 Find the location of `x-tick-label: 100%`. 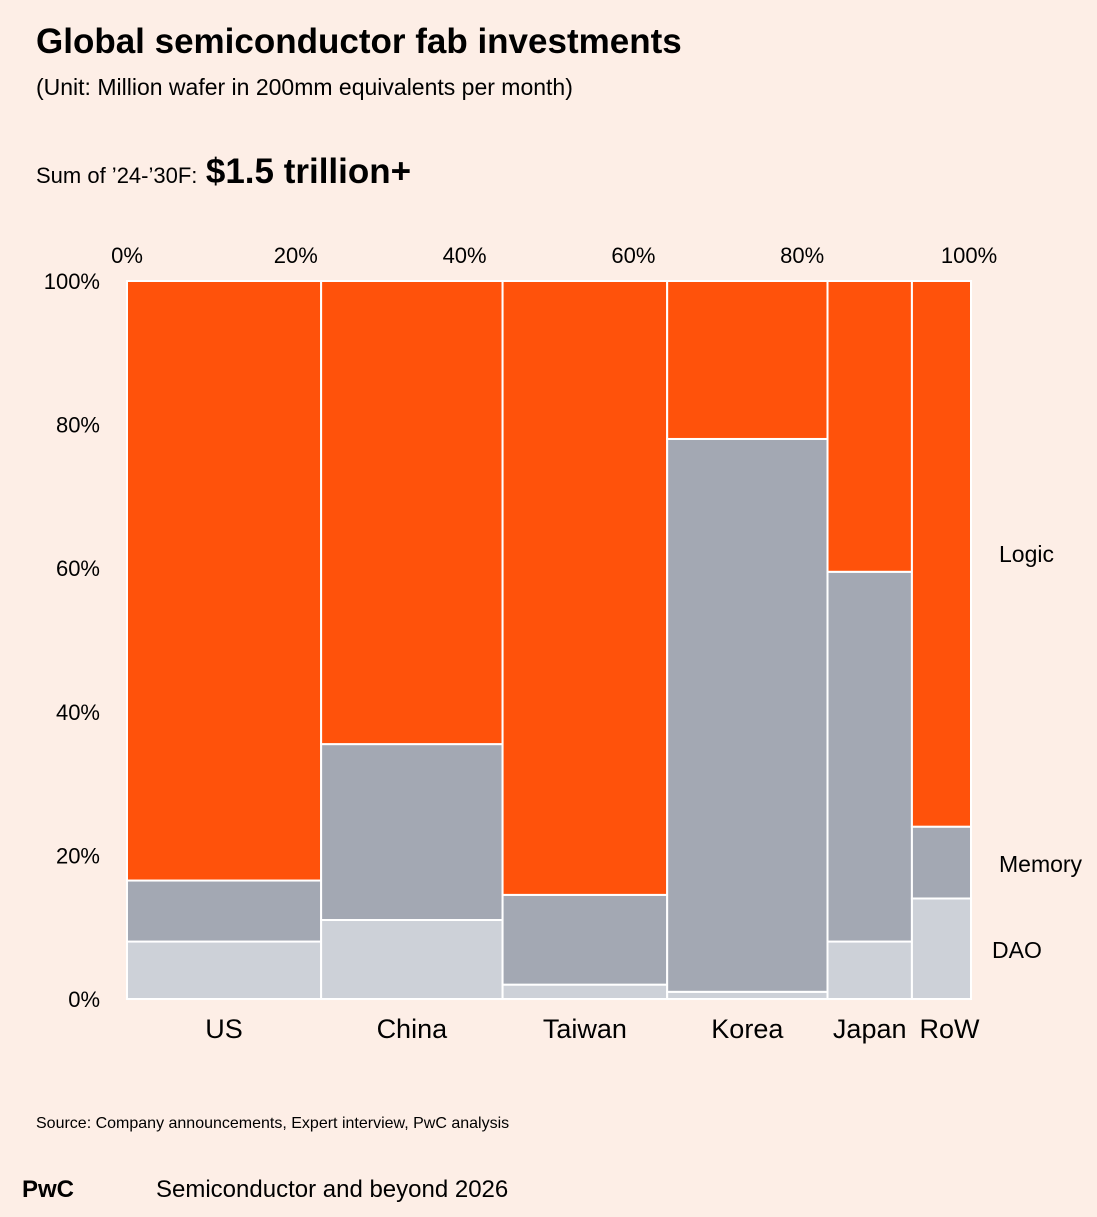

x-tick-label: 100% is located at coordinates (969, 255).